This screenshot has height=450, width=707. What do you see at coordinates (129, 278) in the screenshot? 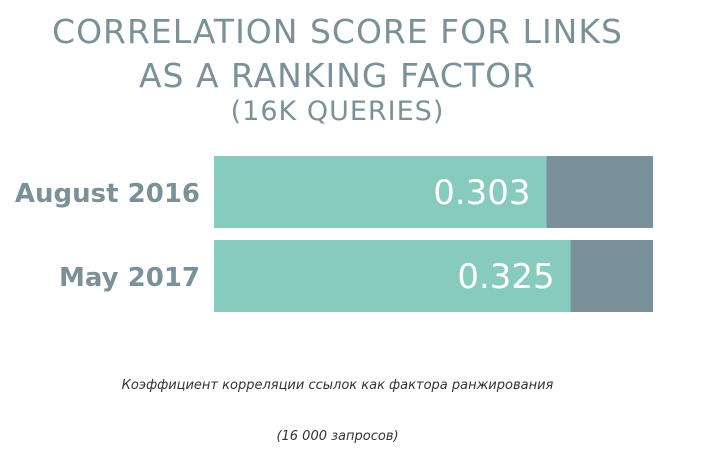
I see `category-label-1: May 2017` at bounding box center [129, 278].